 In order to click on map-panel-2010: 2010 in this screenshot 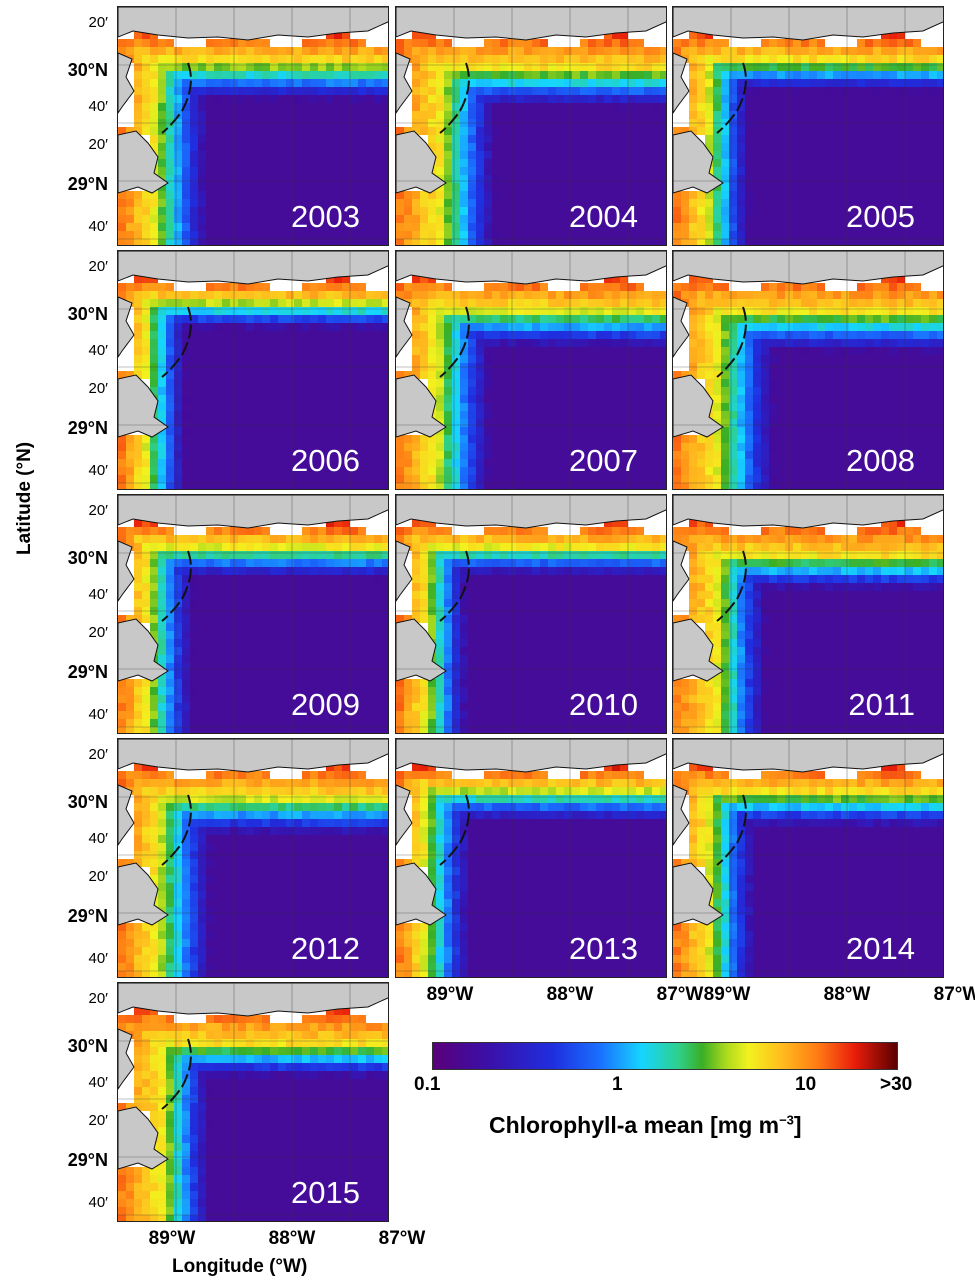, I will do `click(531, 614)`.